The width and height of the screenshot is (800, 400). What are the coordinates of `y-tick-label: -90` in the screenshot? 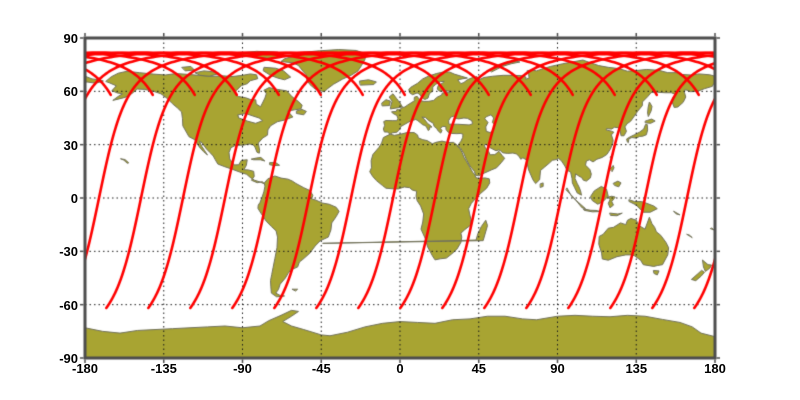 It's located at (68, 358).